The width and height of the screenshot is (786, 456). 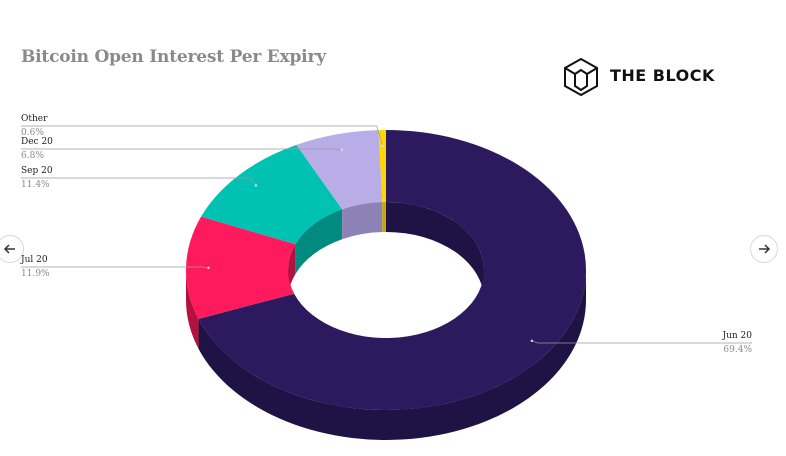 I want to click on arrow-right-icon, so click(x=765, y=249).